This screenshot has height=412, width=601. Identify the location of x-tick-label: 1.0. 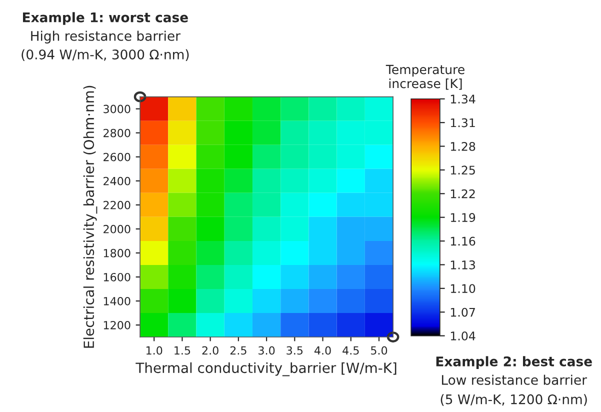
(154, 350).